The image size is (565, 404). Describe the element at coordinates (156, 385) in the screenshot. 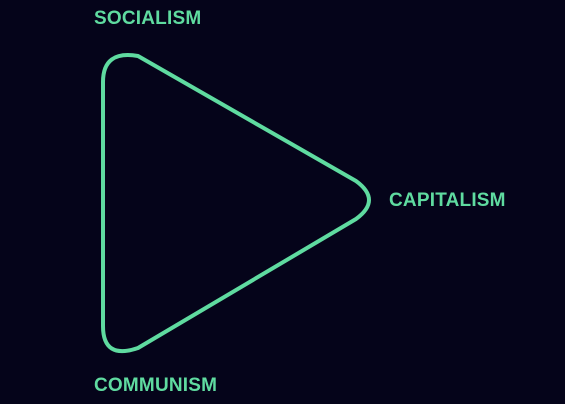

I see `vertex-label-bottom: COMMUNISM` at that location.